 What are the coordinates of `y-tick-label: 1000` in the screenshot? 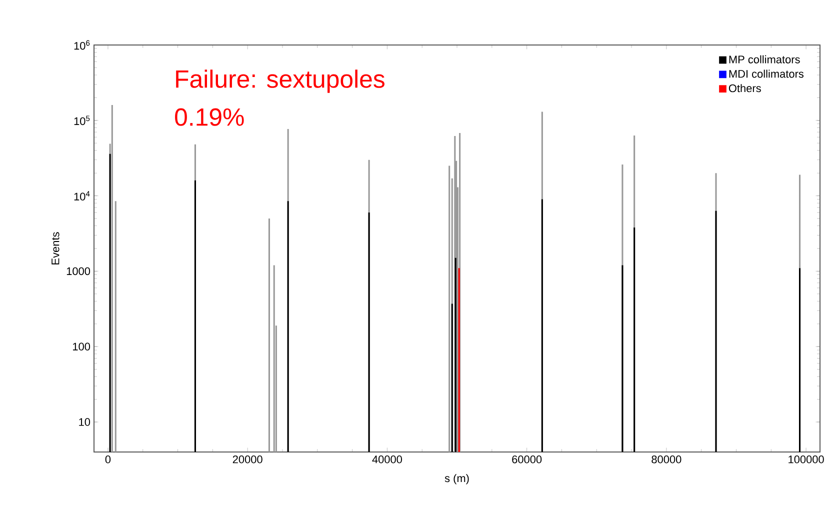 It's located at (78, 271).